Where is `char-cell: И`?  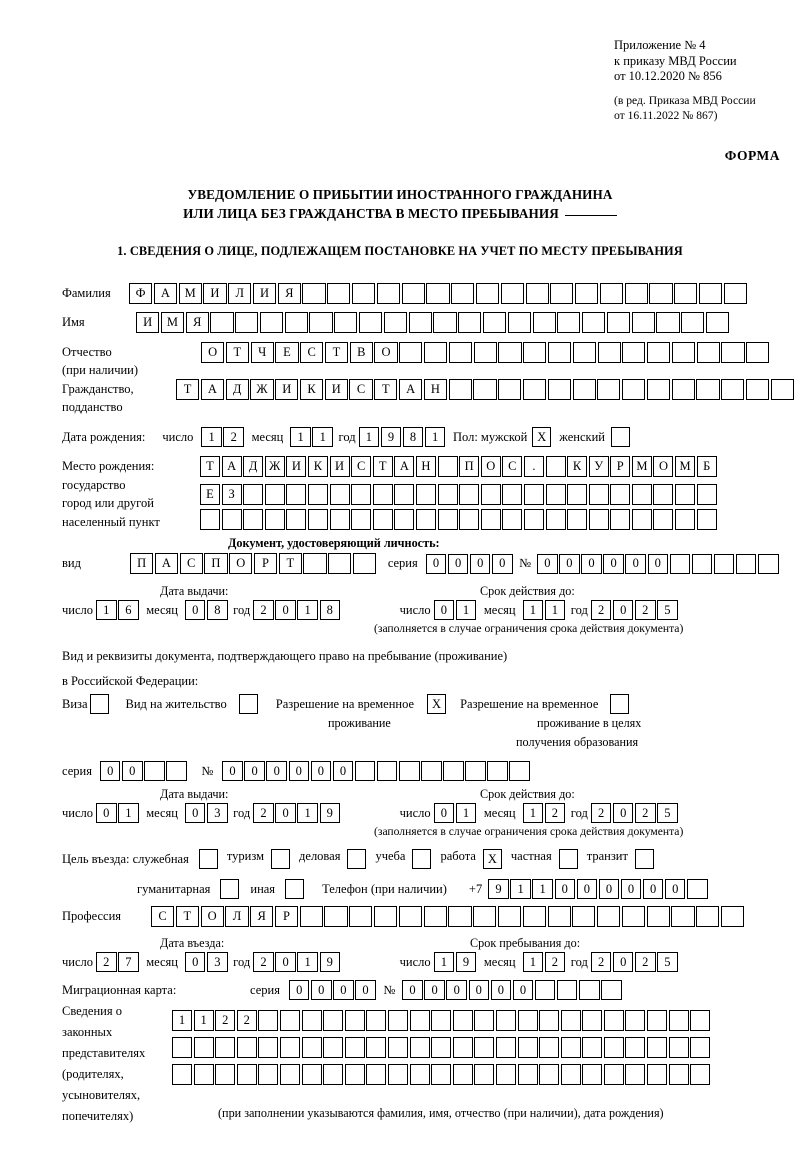 char-cell: И is located at coordinates (264, 293).